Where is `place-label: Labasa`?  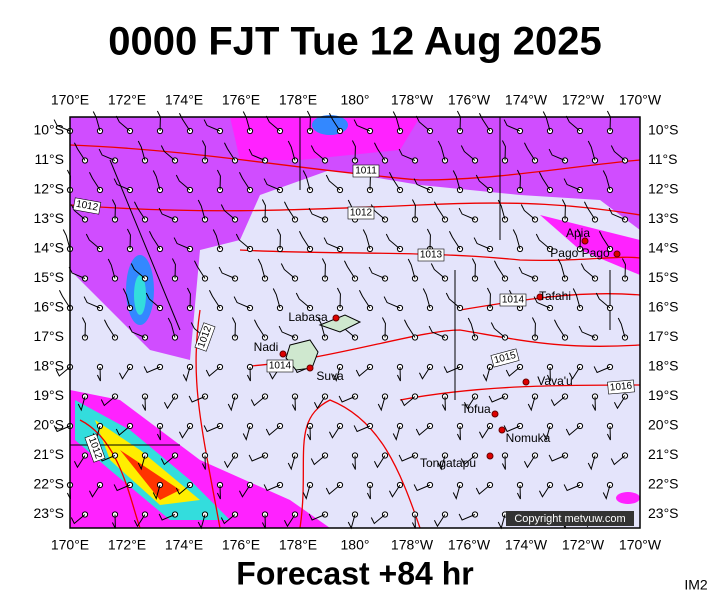
place-label: Labasa is located at coordinates (308, 317).